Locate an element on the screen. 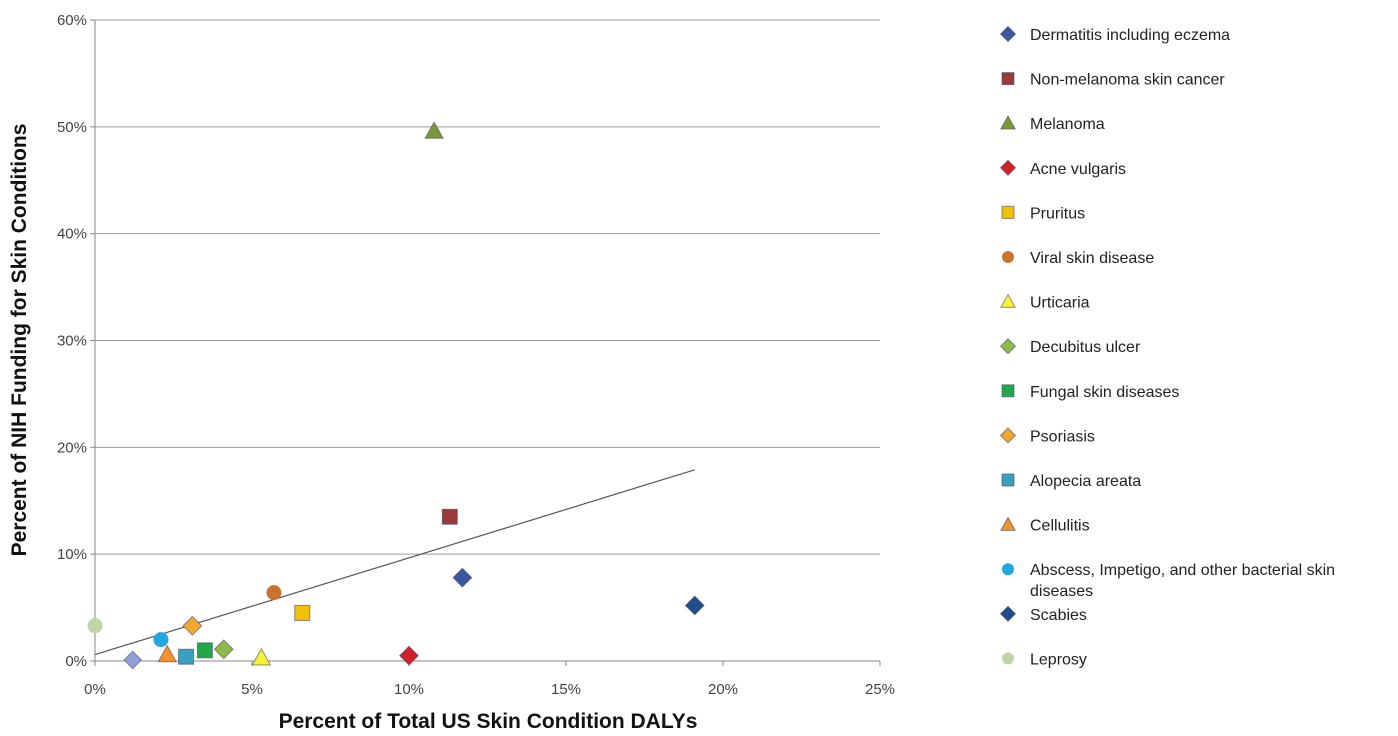 The height and width of the screenshot is (736, 1398). y-tick-label: 10% is located at coordinates (72, 554).